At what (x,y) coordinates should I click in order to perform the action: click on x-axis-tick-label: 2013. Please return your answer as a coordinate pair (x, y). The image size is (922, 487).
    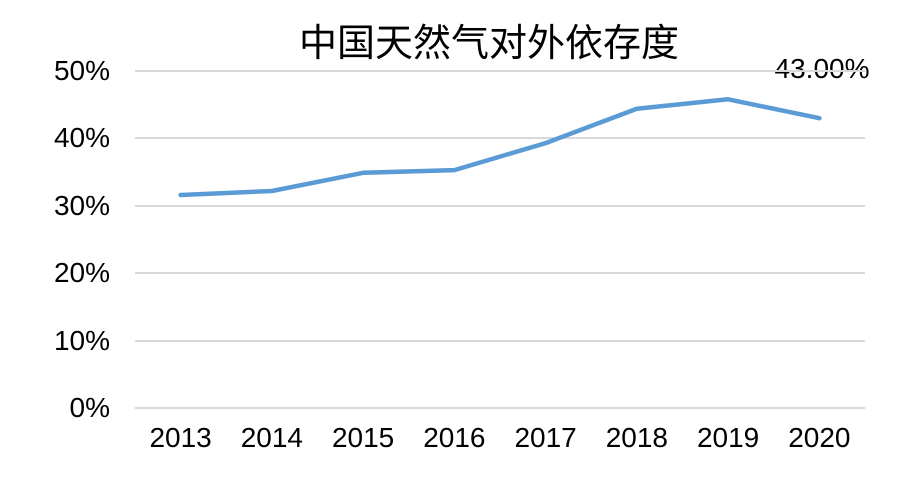
    Looking at the image, I should click on (180, 437).